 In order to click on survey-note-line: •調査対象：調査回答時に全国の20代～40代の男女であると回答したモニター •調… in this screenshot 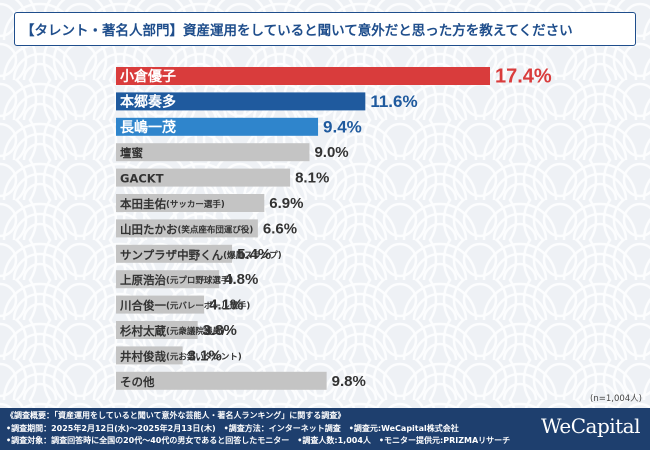, I will do `click(258, 440)`.